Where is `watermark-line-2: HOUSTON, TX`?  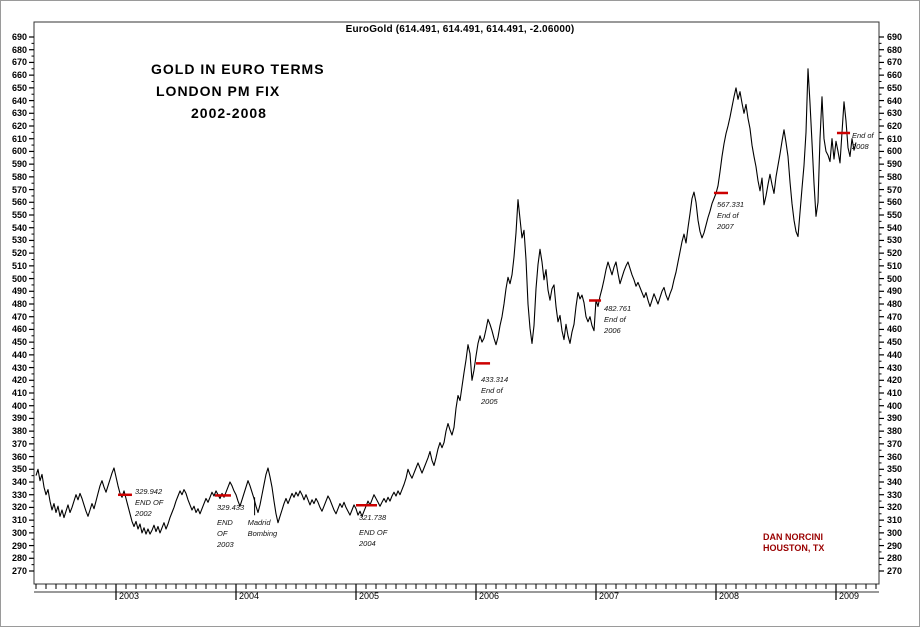
watermark-line-2: HOUSTON, TX is located at coordinates (794, 547).